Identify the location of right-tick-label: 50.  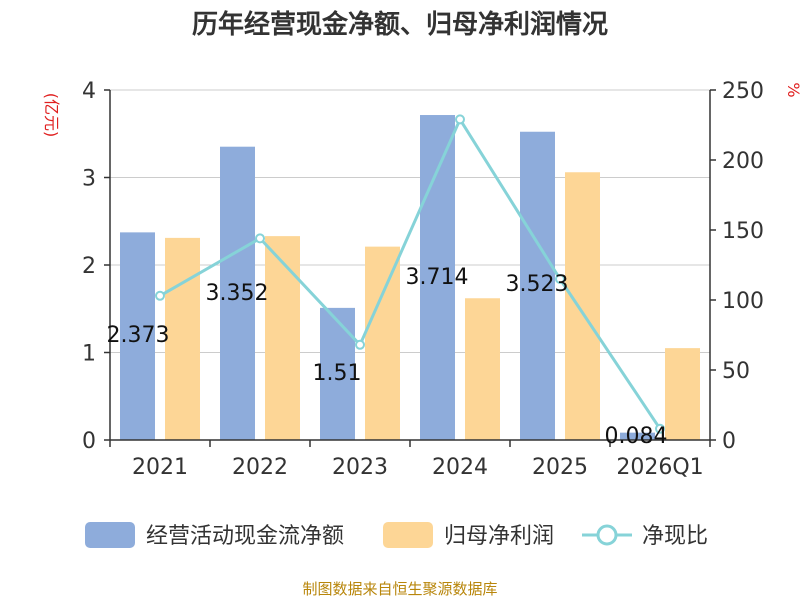
(736, 371).